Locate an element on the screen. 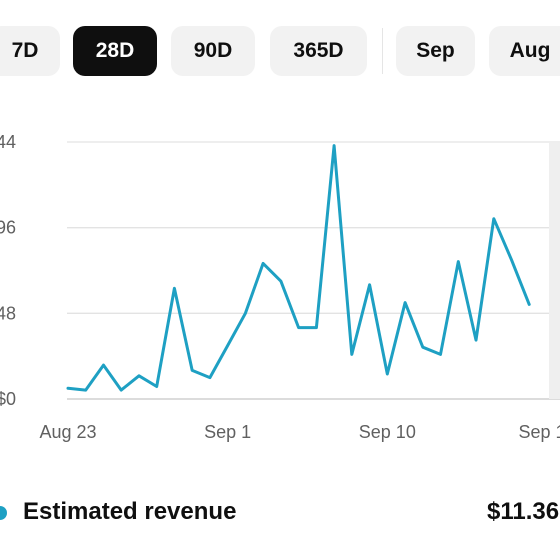 Image resolution: width=560 pixels, height=560 pixels. tab-28d: 28D is located at coordinates (115, 51).